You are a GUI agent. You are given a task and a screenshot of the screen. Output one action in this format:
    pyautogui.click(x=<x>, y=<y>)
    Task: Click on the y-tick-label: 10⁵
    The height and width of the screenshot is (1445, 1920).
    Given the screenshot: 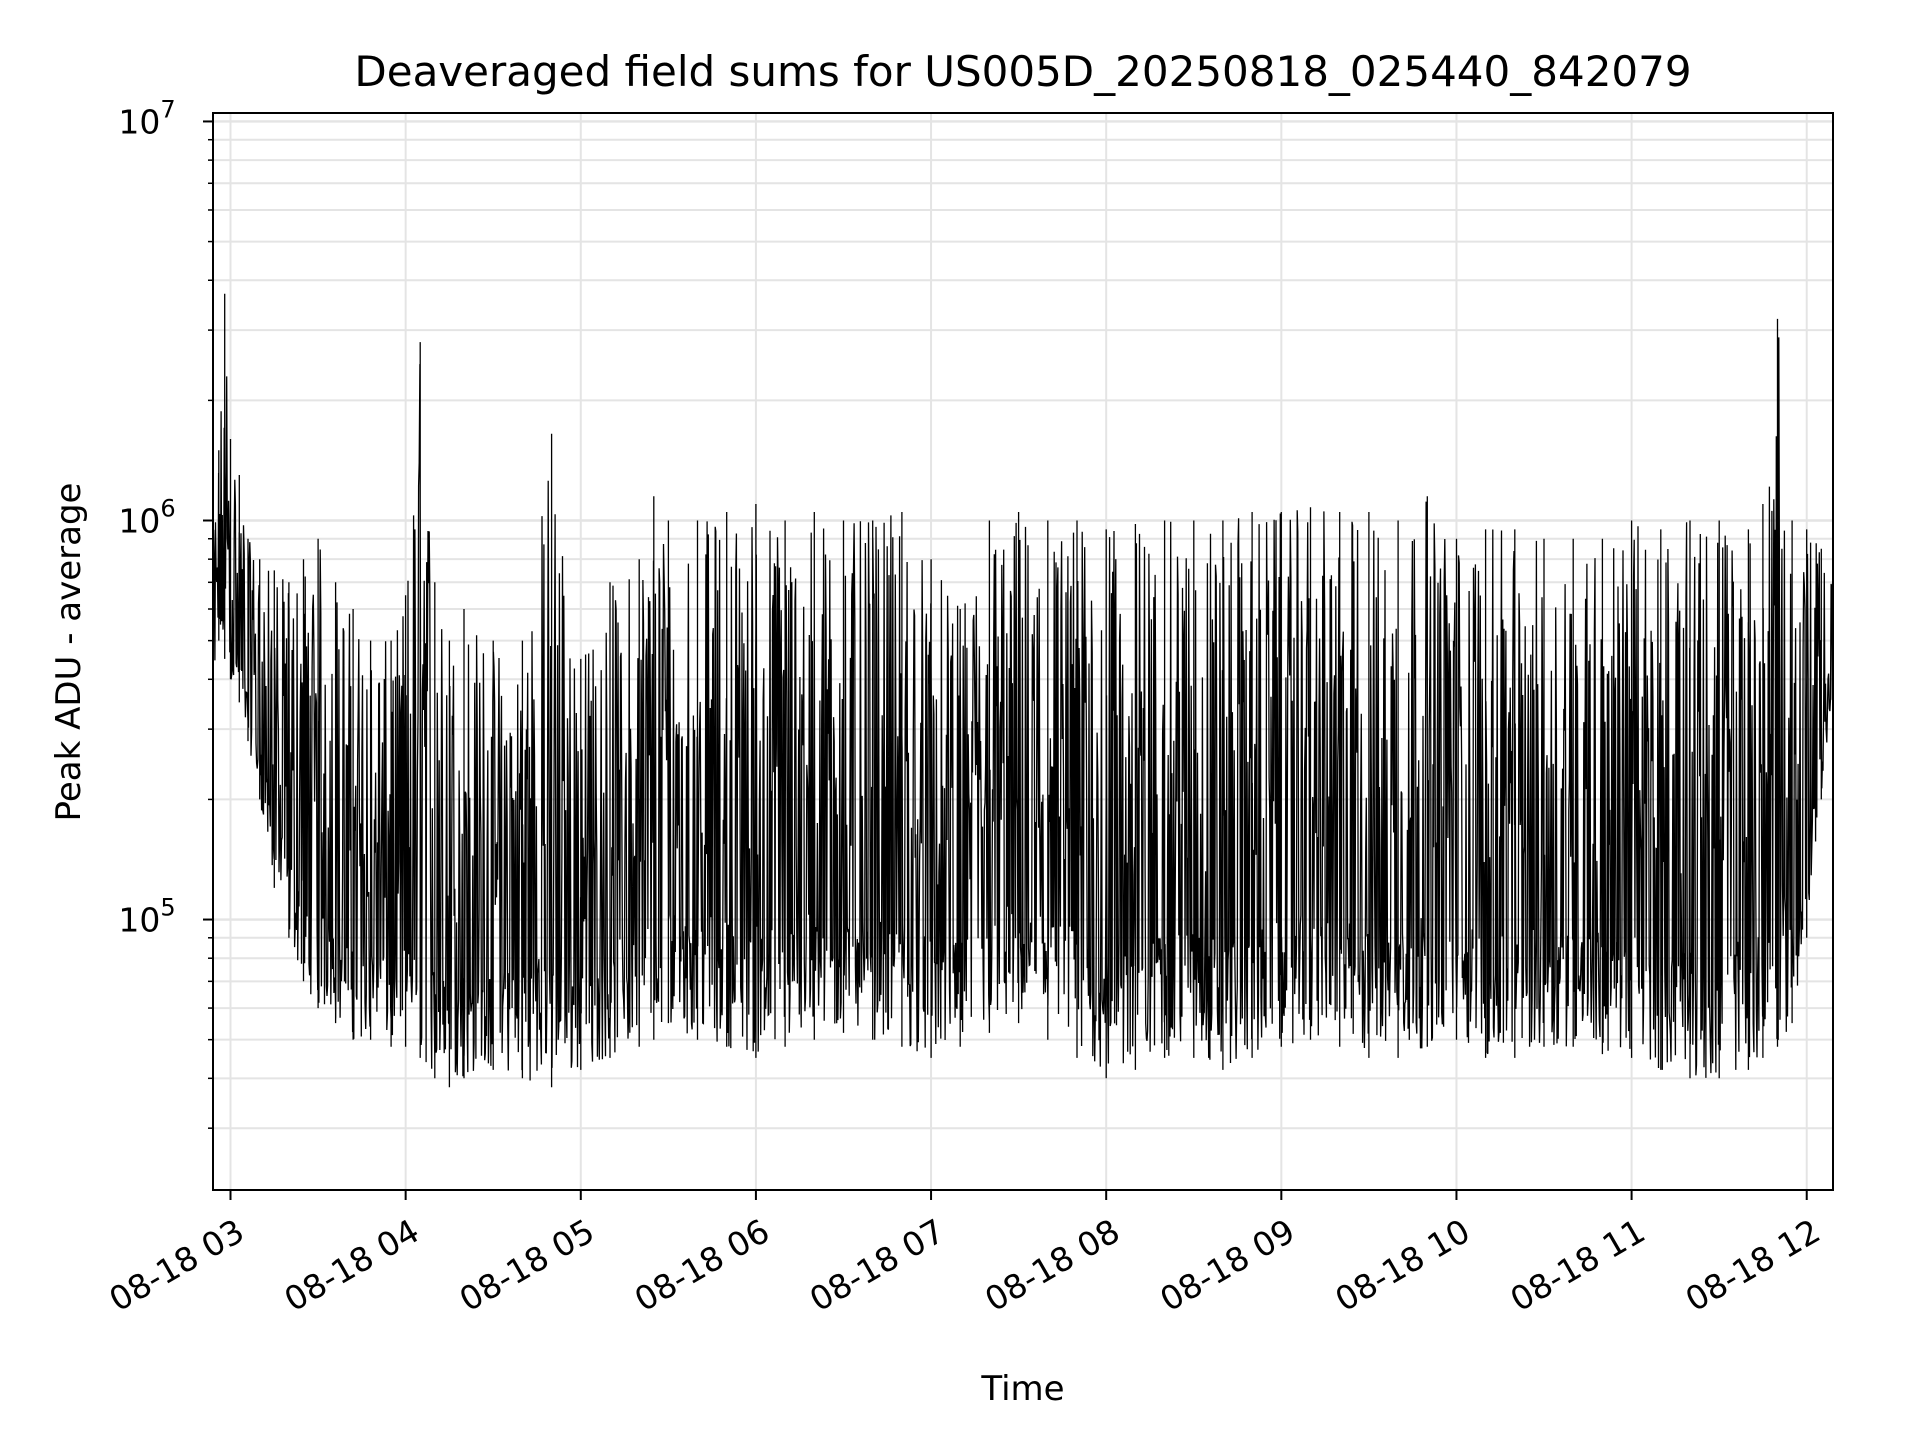 What is the action you would take?
    pyautogui.click(x=146, y=917)
    